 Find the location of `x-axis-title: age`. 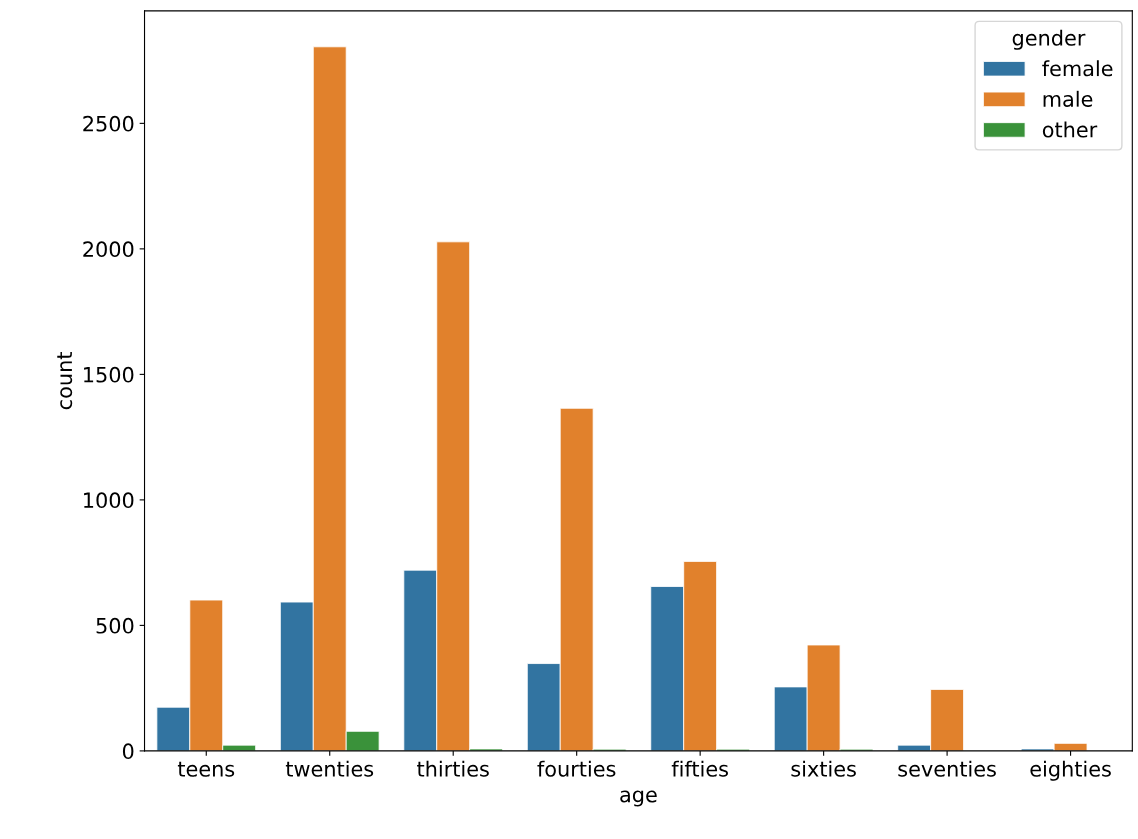

x-axis-title: age is located at coordinates (638, 798).